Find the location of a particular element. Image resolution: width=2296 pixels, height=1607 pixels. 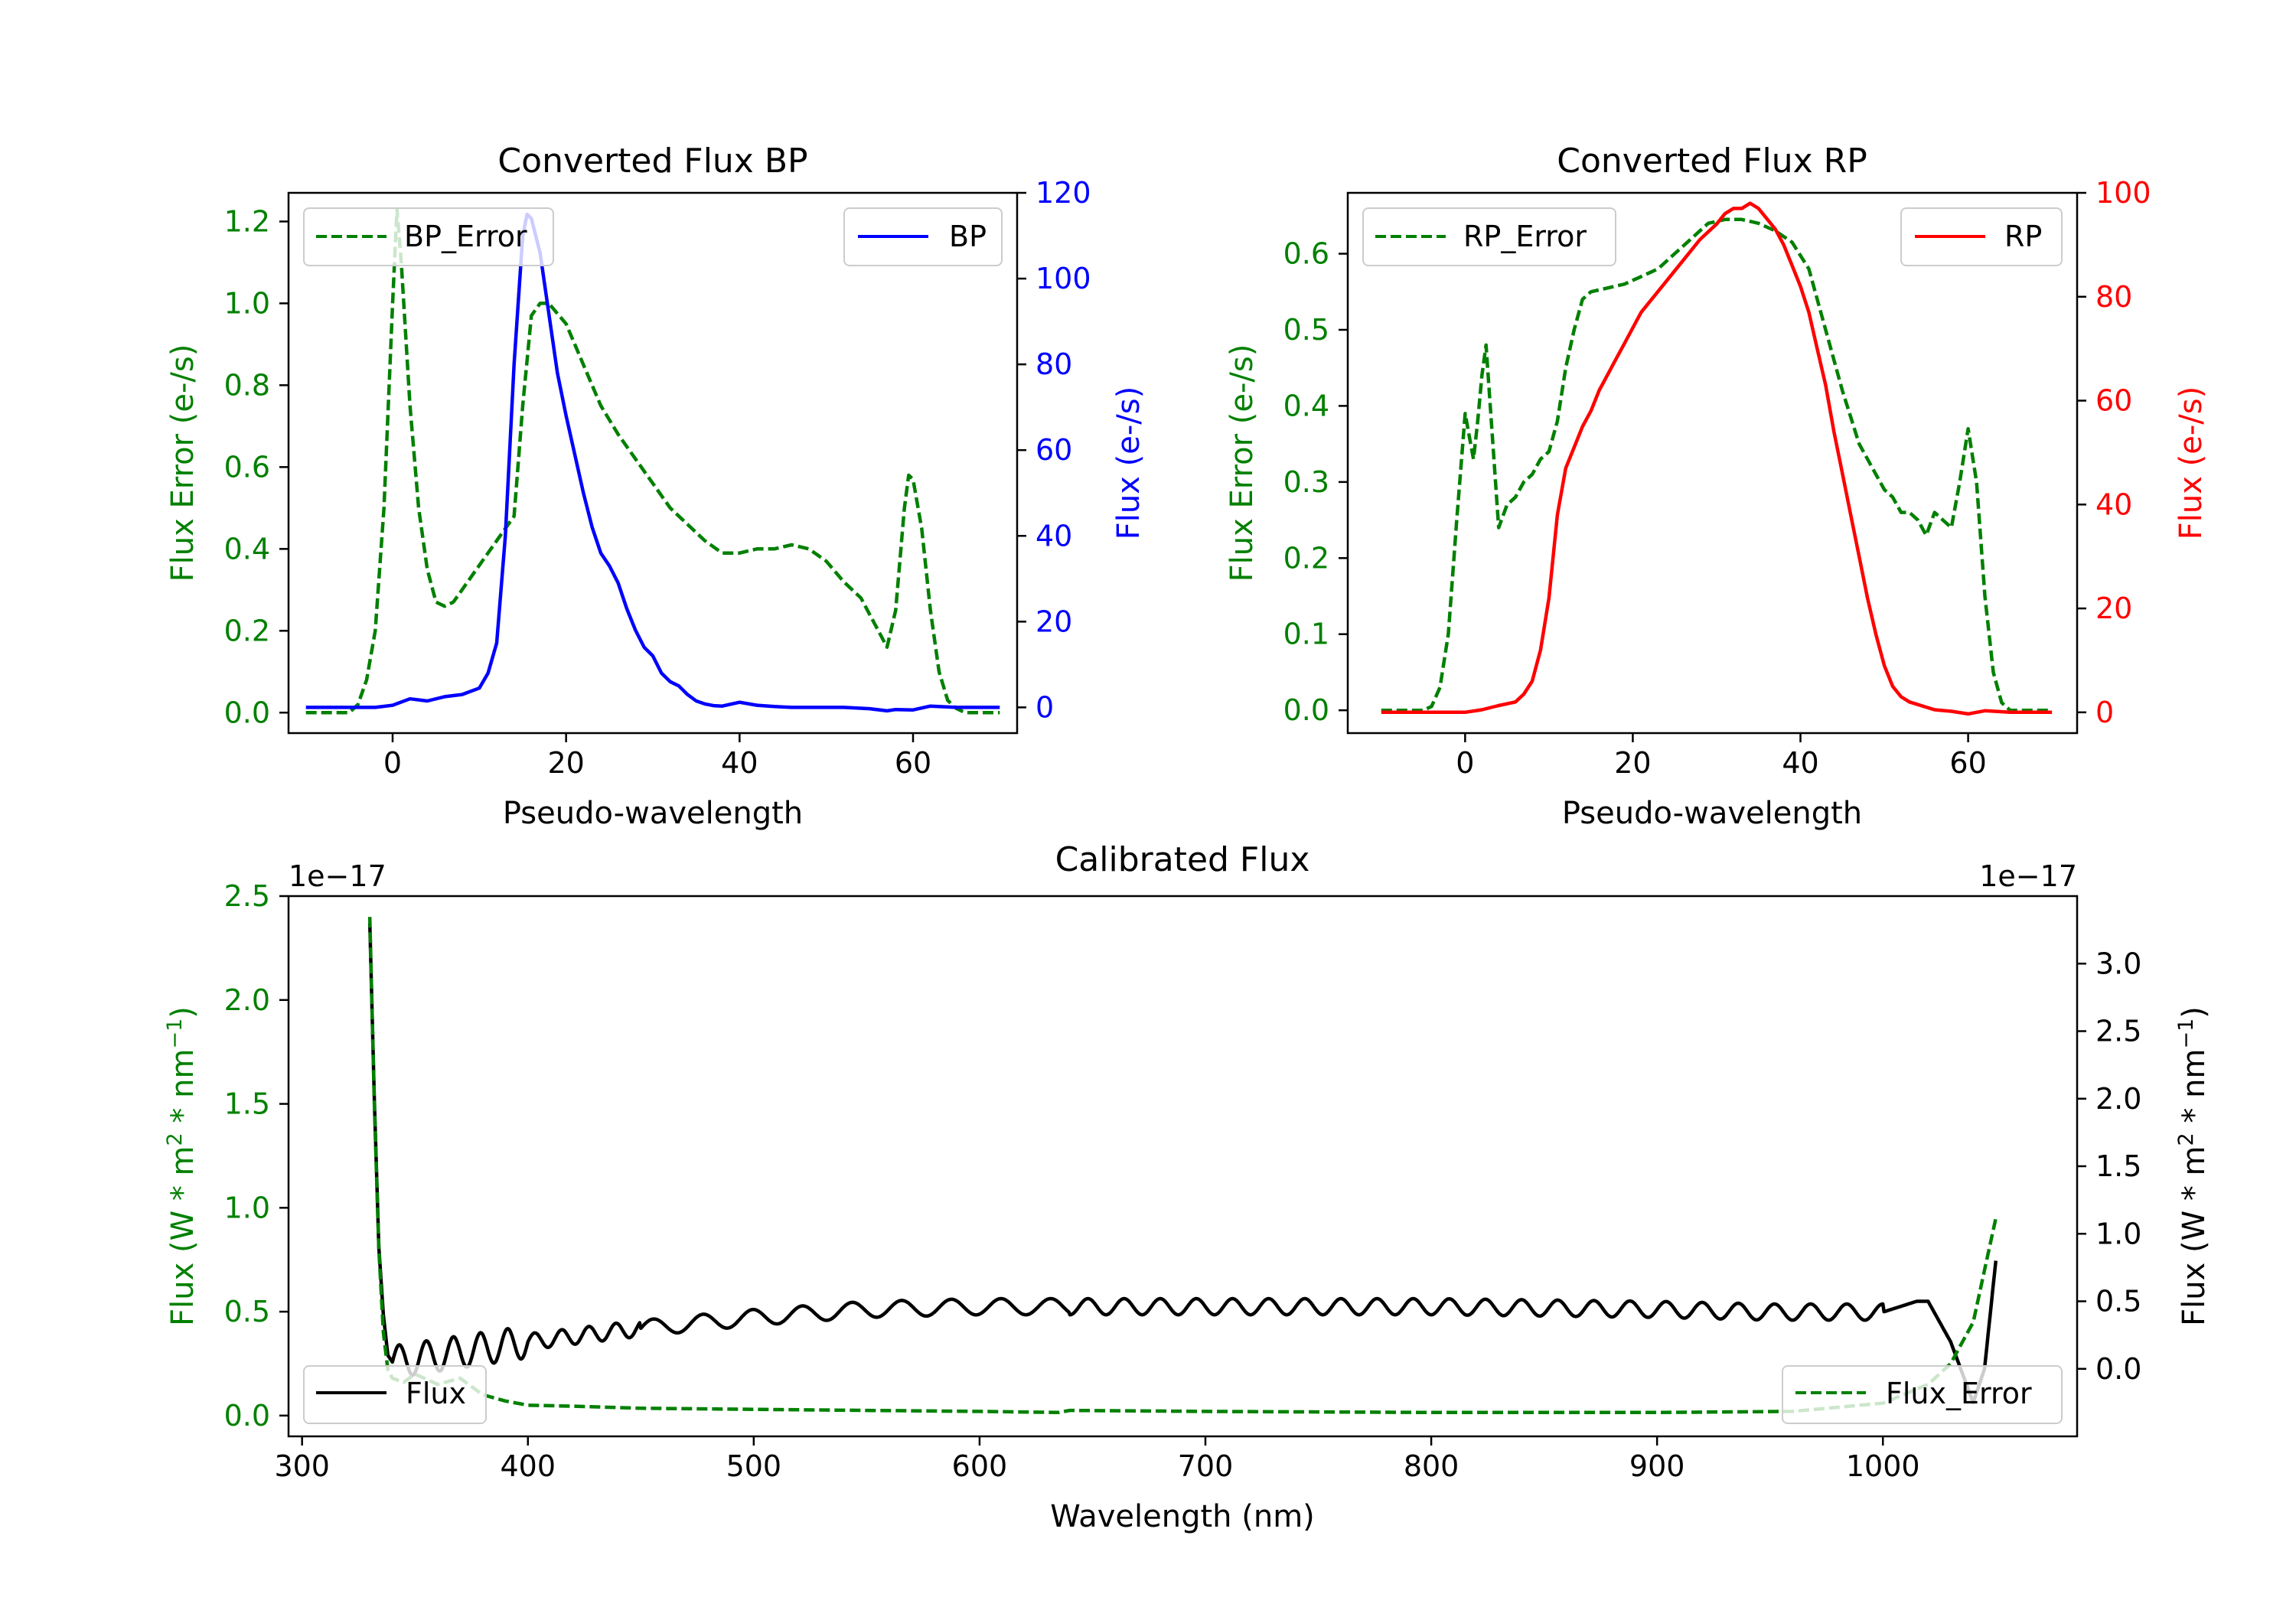

rp-ytick-left-label: 0.5 is located at coordinates (1306, 330).